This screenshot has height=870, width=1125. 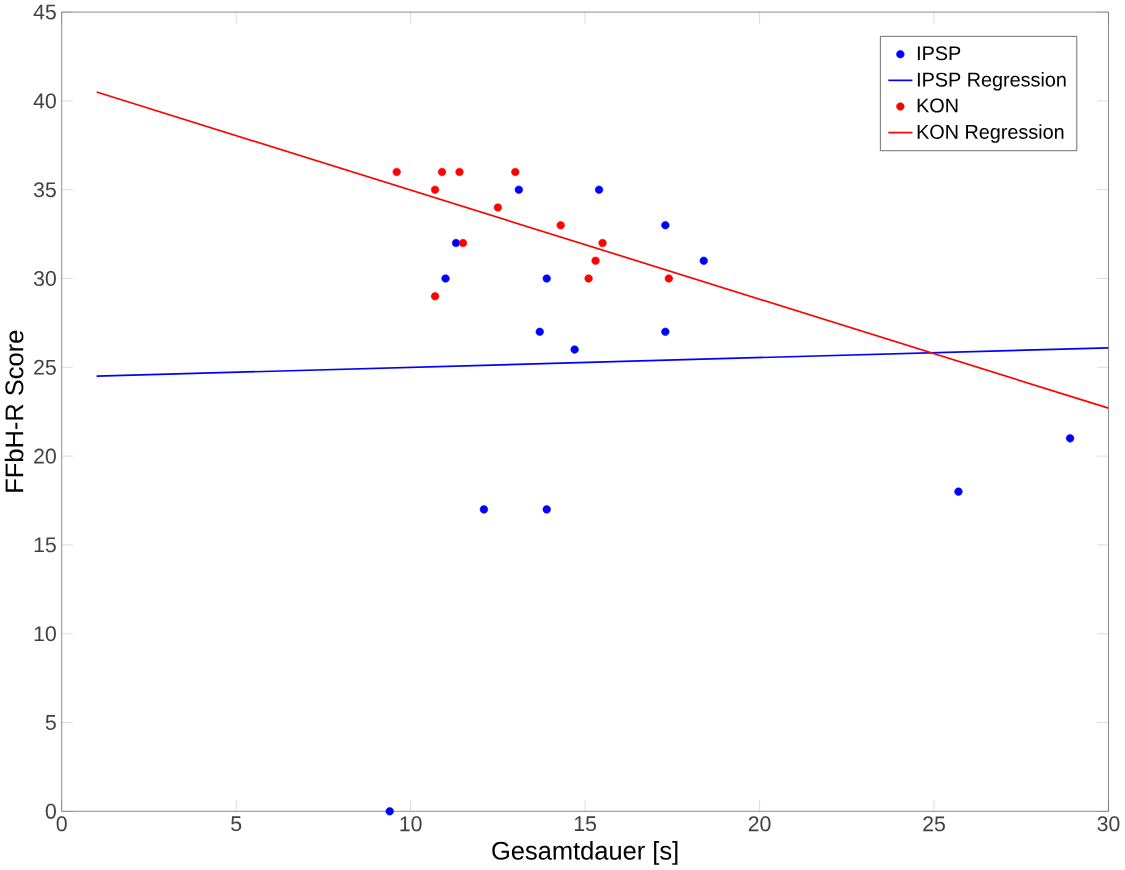 What do you see at coordinates (14, 411) in the screenshot?
I see `y-axis-title: FFbH-R Score` at bounding box center [14, 411].